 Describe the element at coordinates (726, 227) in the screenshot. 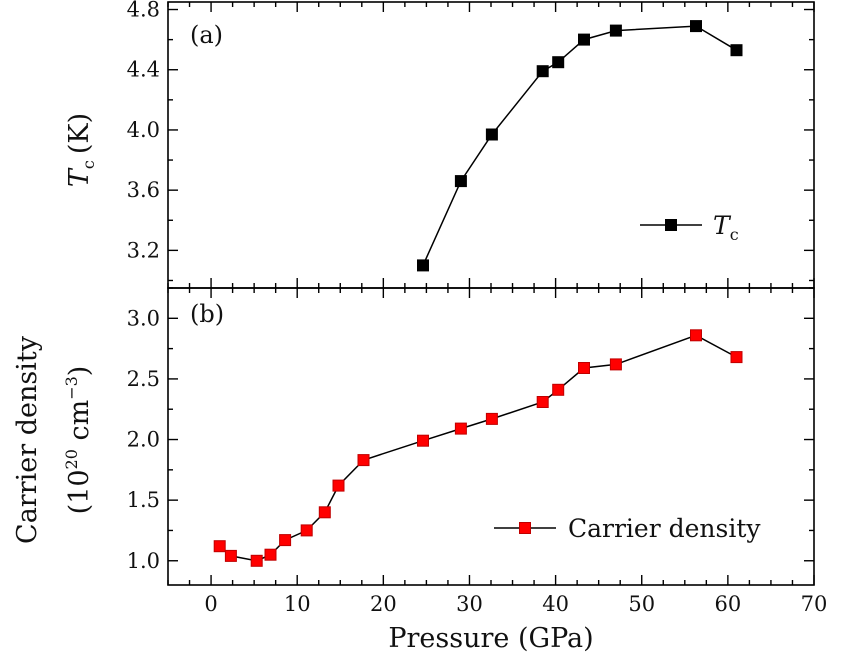

I see `legend-a-label: Tc` at that location.